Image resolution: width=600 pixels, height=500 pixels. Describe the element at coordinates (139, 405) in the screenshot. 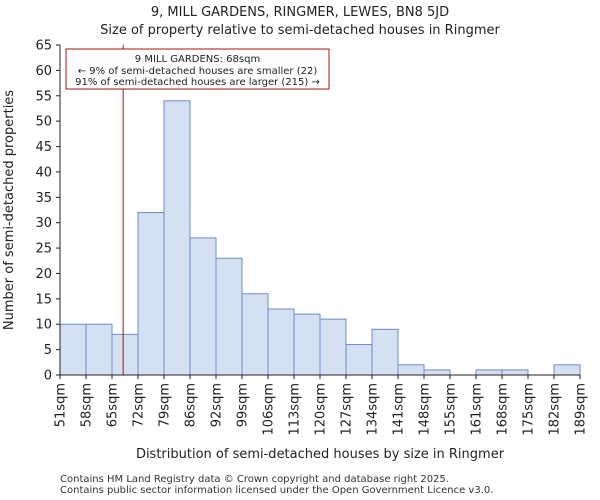

I see `x-tick-label: 72sqm` at that location.